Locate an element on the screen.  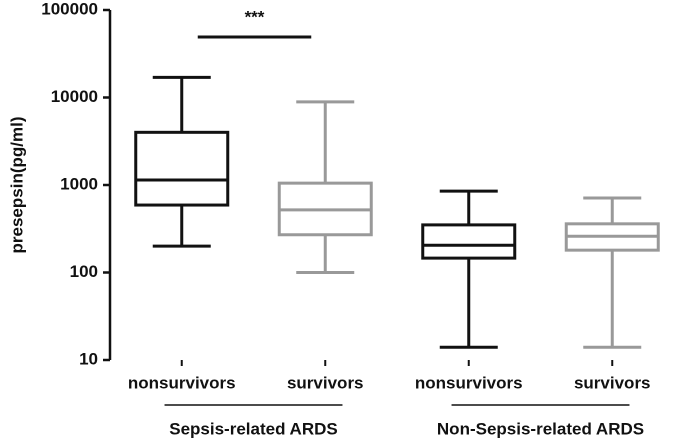
y-tick-label: 1000 is located at coordinates (79, 183).